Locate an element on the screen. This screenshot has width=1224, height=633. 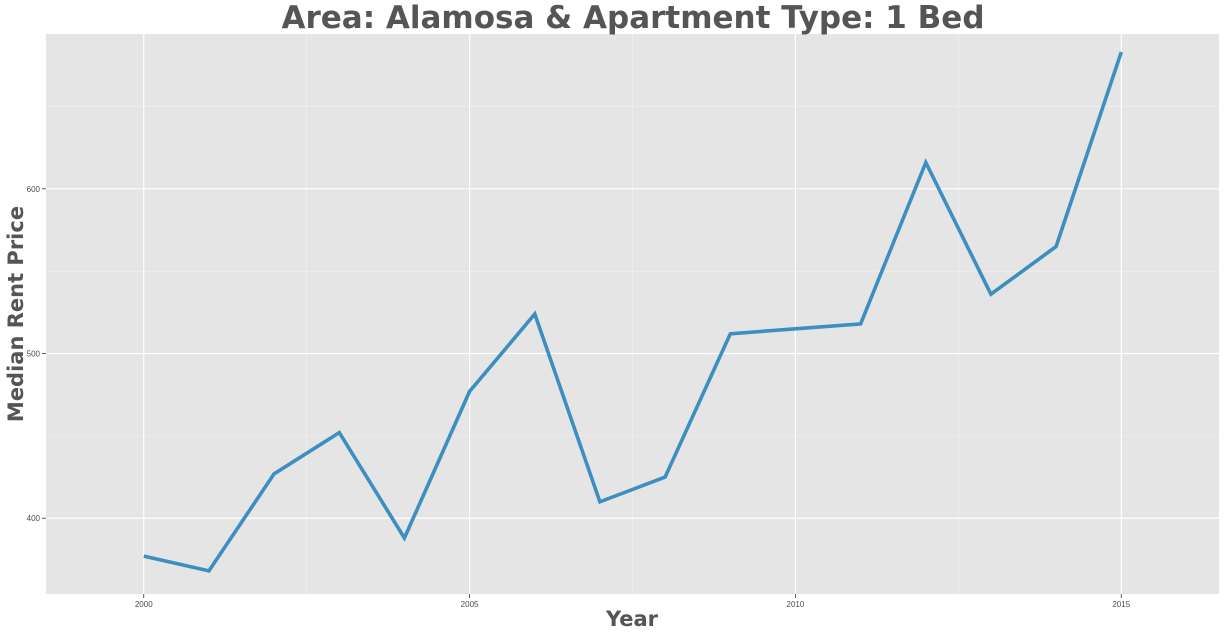
y-axis-title: Median Rent Price is located at coordinates (16, 314).